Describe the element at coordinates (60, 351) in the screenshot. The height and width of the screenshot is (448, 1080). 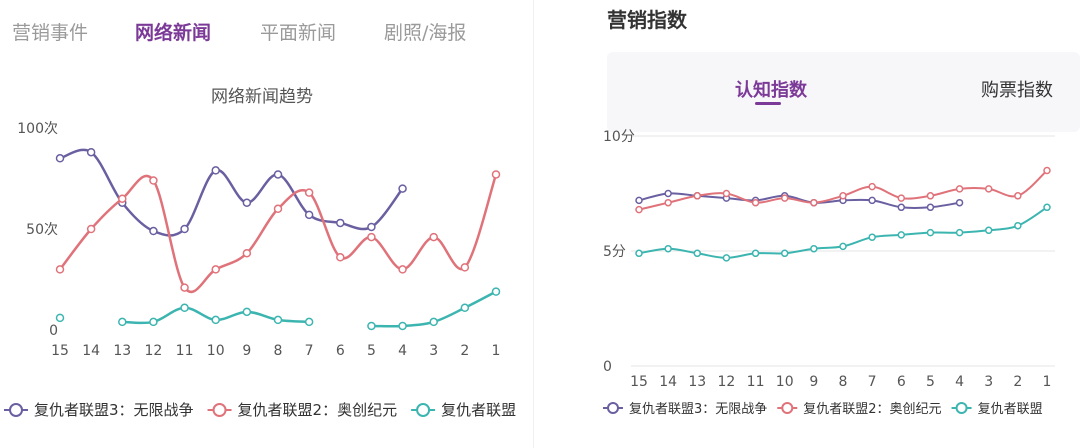
I see `x-tick-label: 15` at that location.